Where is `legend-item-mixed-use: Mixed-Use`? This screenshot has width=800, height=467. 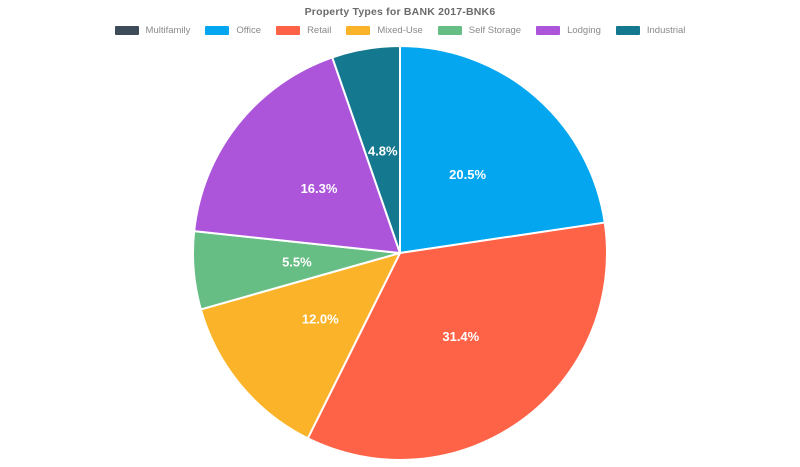 legend-item-mixed-use: Mixed-Use is located at coordinates (384, 30).